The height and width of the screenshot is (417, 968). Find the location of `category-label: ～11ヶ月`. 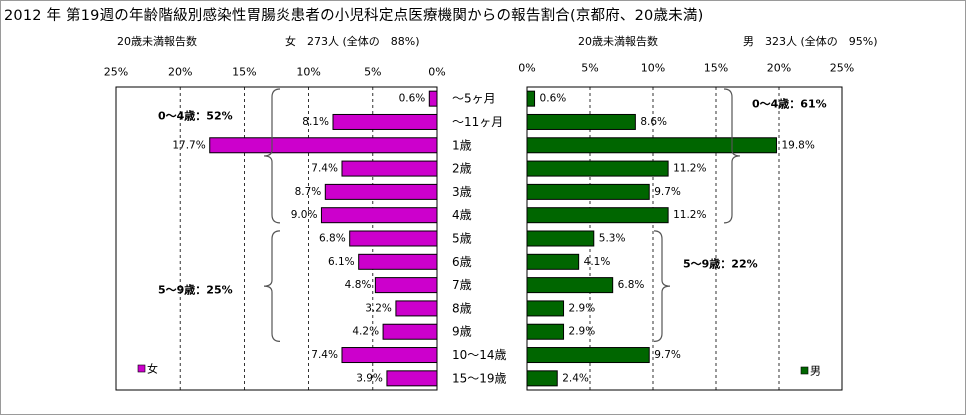

category-label: ～11ヶ月 is located at coordinates (477, 122).